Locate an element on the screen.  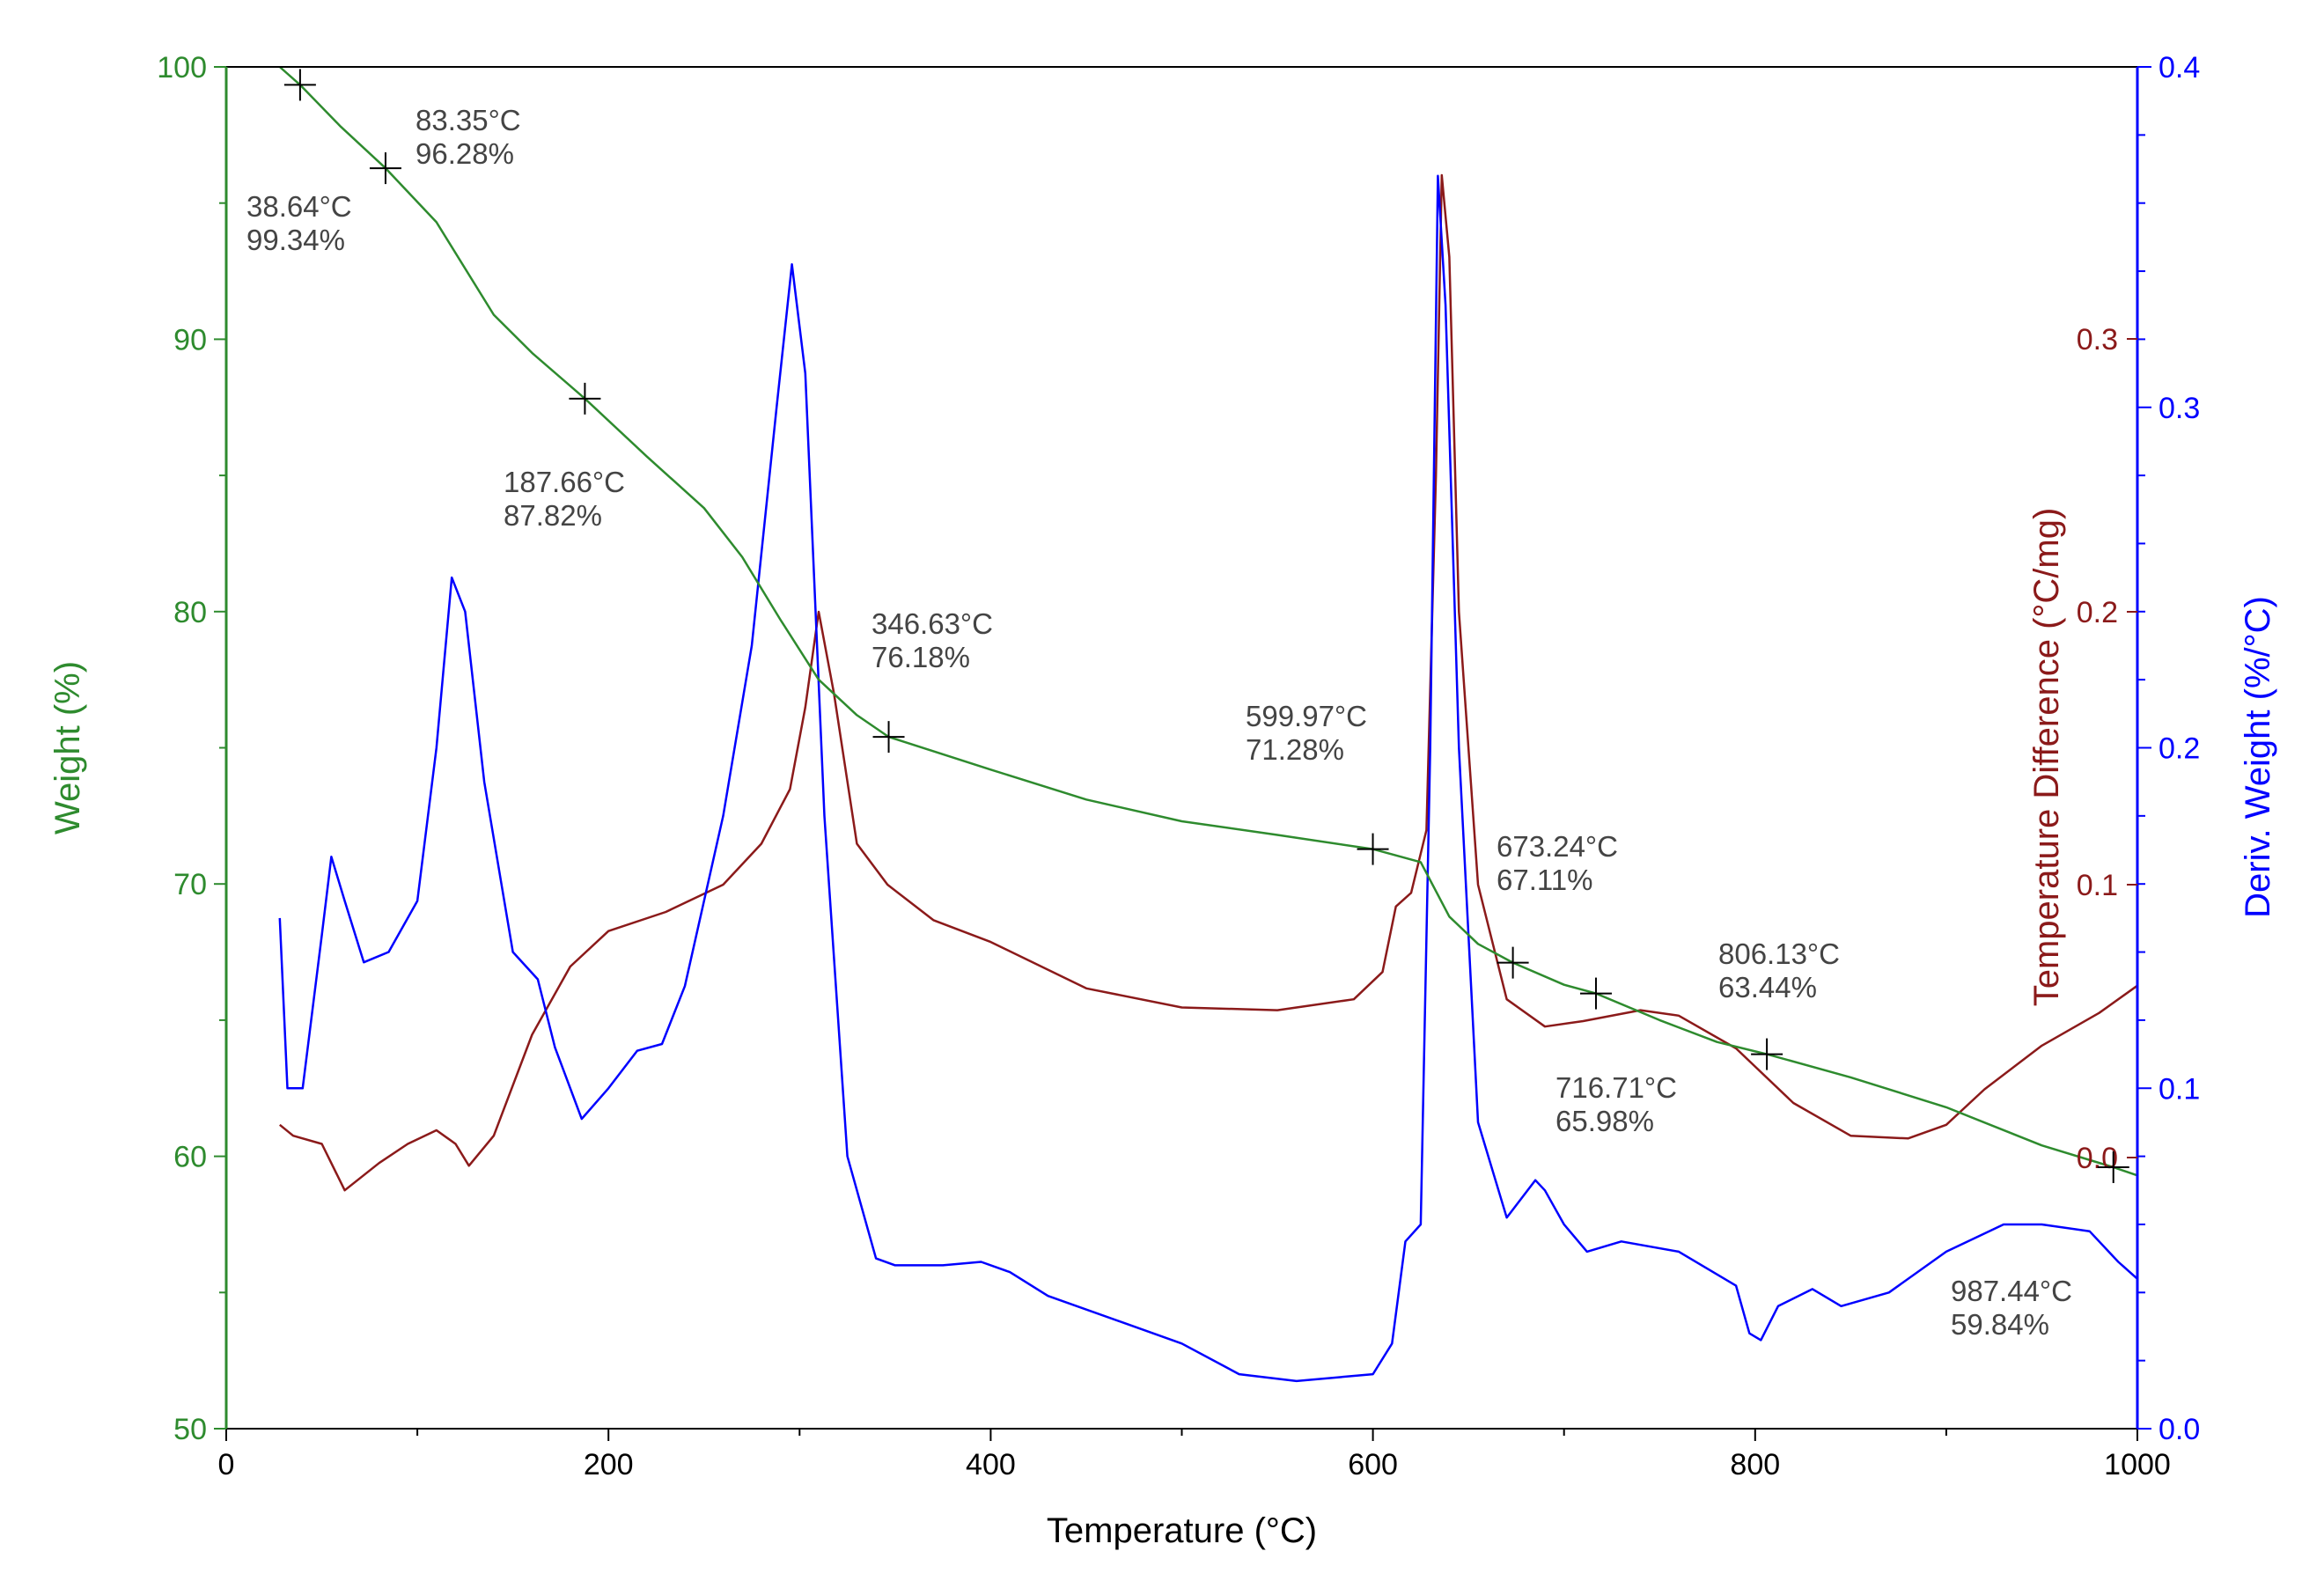
weight-tick-label: 50 is located at coordinates (190, 1429).